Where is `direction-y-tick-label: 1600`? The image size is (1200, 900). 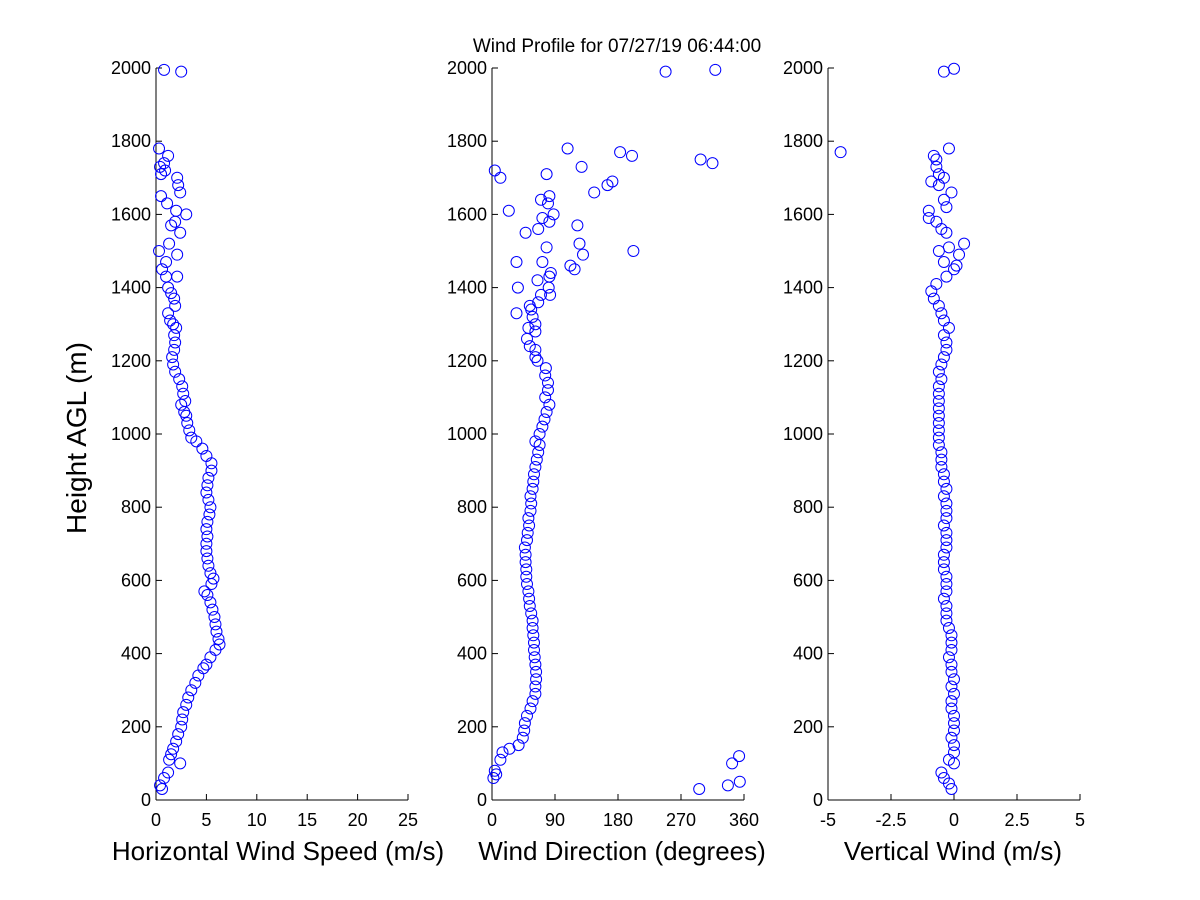 direction-y-tick-label: 1600 is located at coordinates (467, 214).